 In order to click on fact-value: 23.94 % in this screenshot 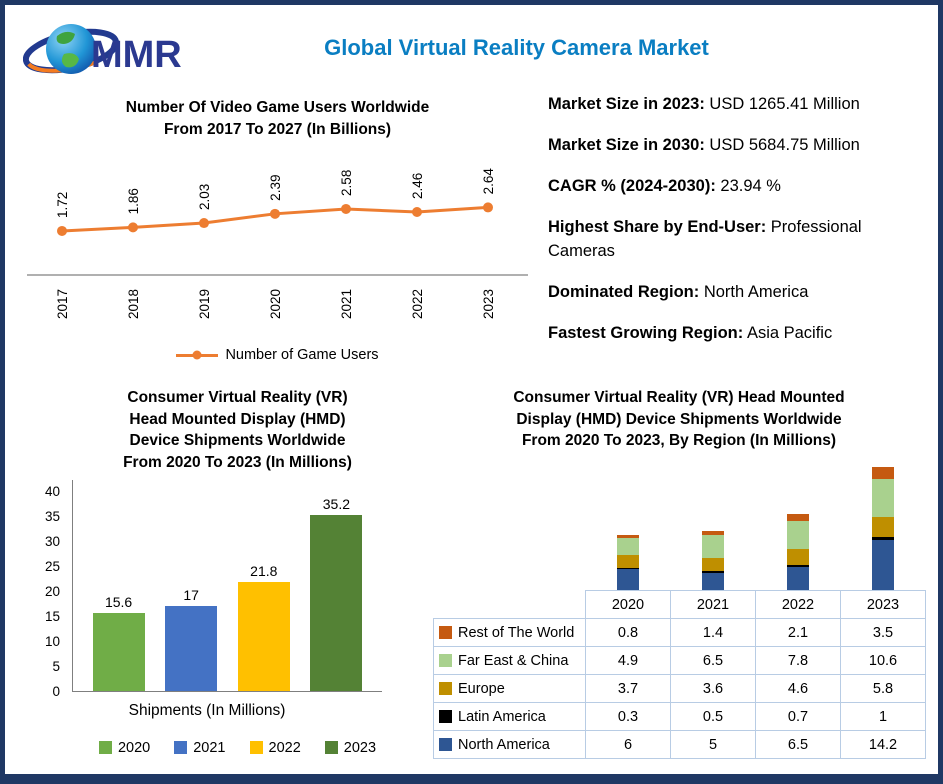, I will do `click(748, 185)`.